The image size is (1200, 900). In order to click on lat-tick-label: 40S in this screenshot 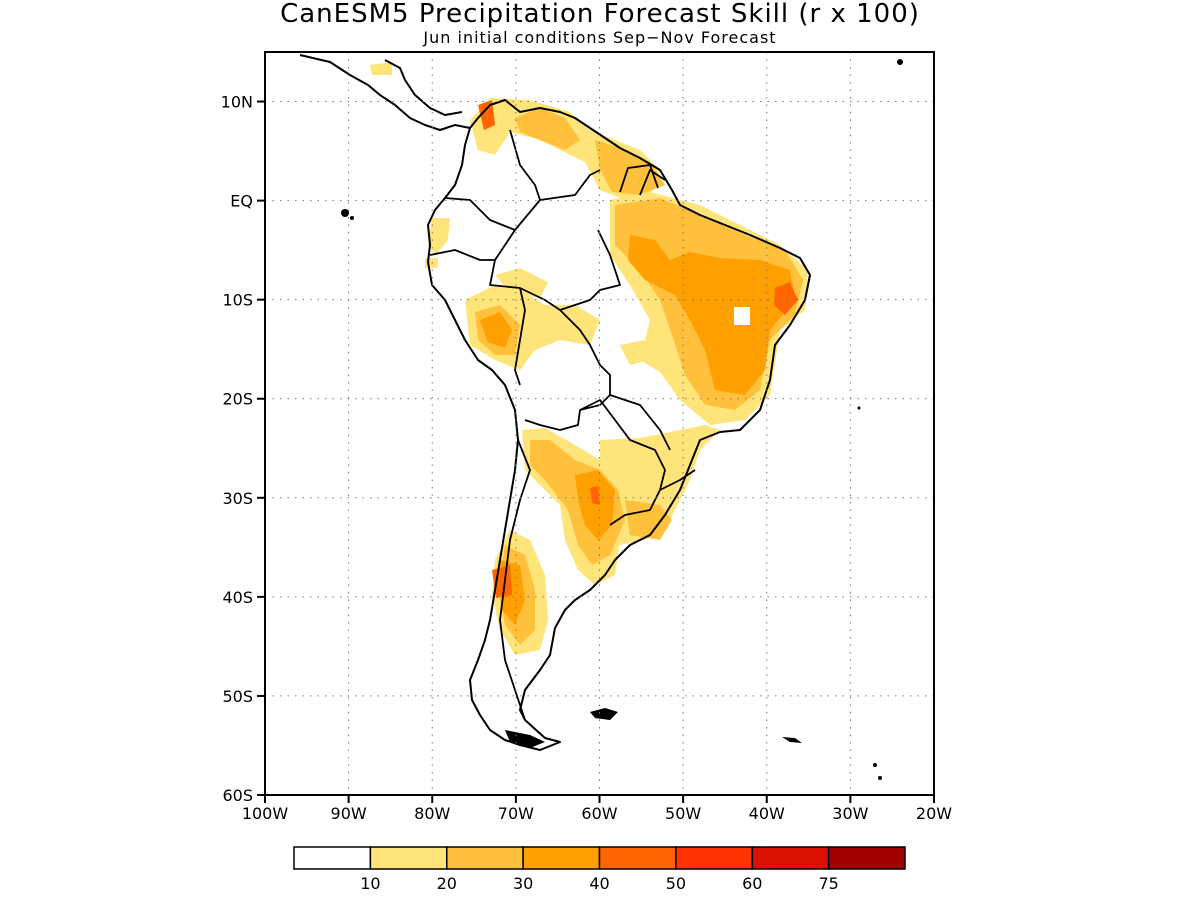, I will do `click(237, 597)`.